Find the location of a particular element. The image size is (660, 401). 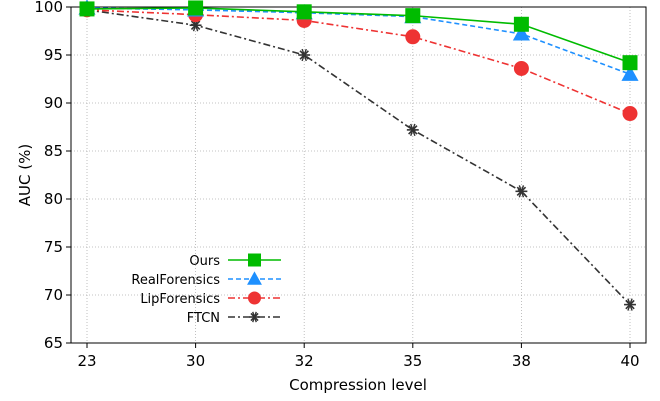

y-tick-label: 75 is located at coordinates (53, 247).